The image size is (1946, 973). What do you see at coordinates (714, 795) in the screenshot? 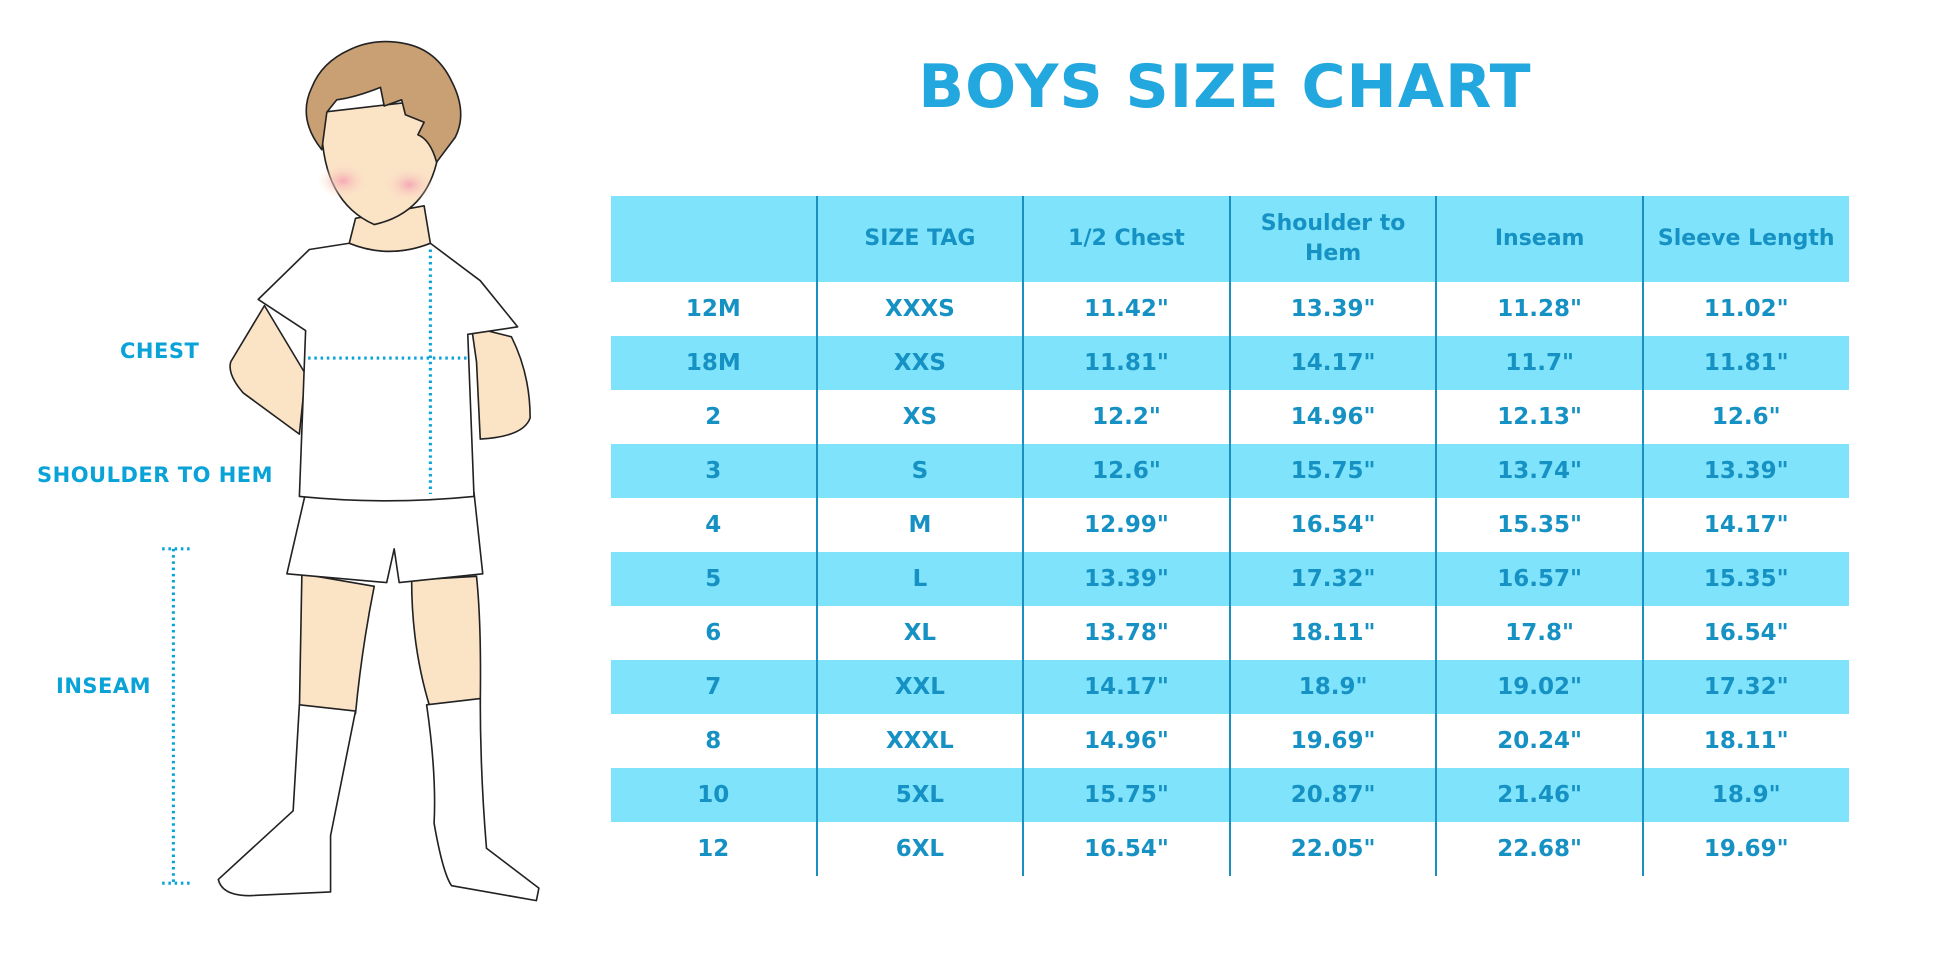
I see `table-cell: 10` at bounding box center [714, 795].